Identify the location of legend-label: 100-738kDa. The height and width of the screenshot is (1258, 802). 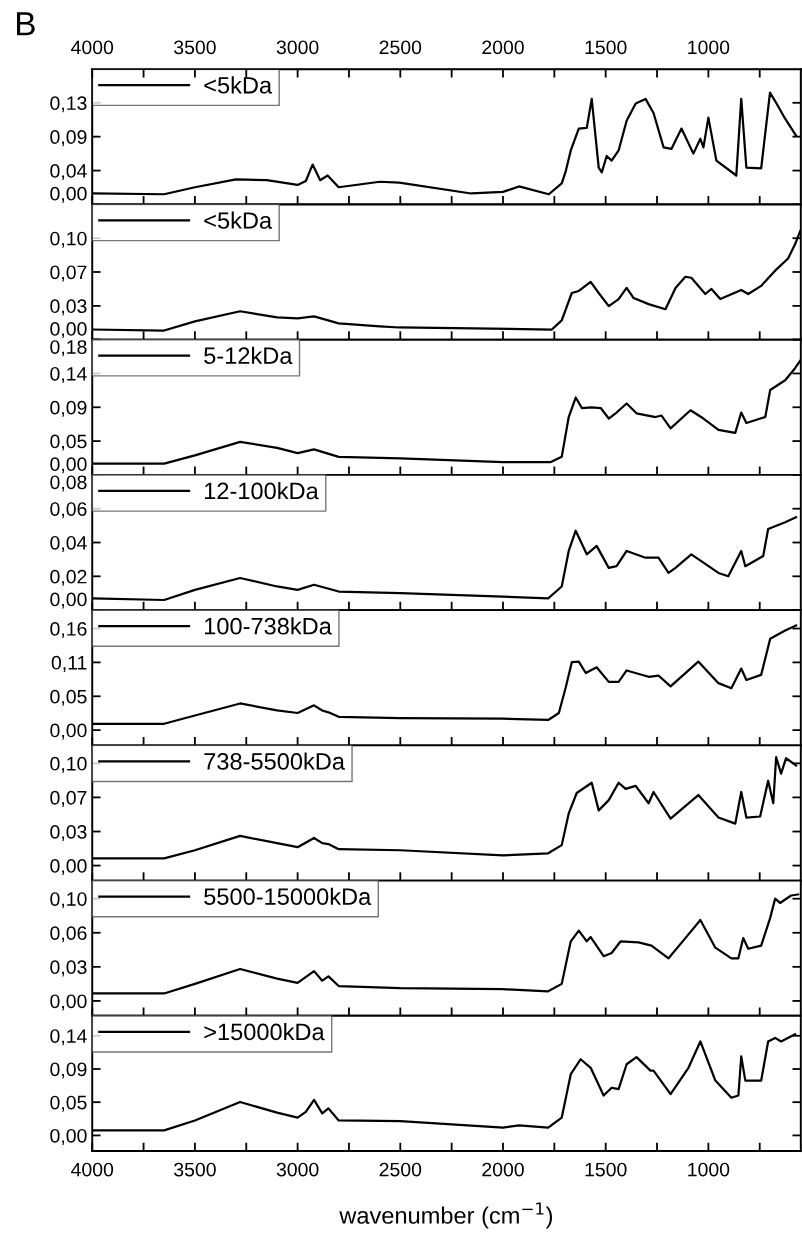
(268, 626).